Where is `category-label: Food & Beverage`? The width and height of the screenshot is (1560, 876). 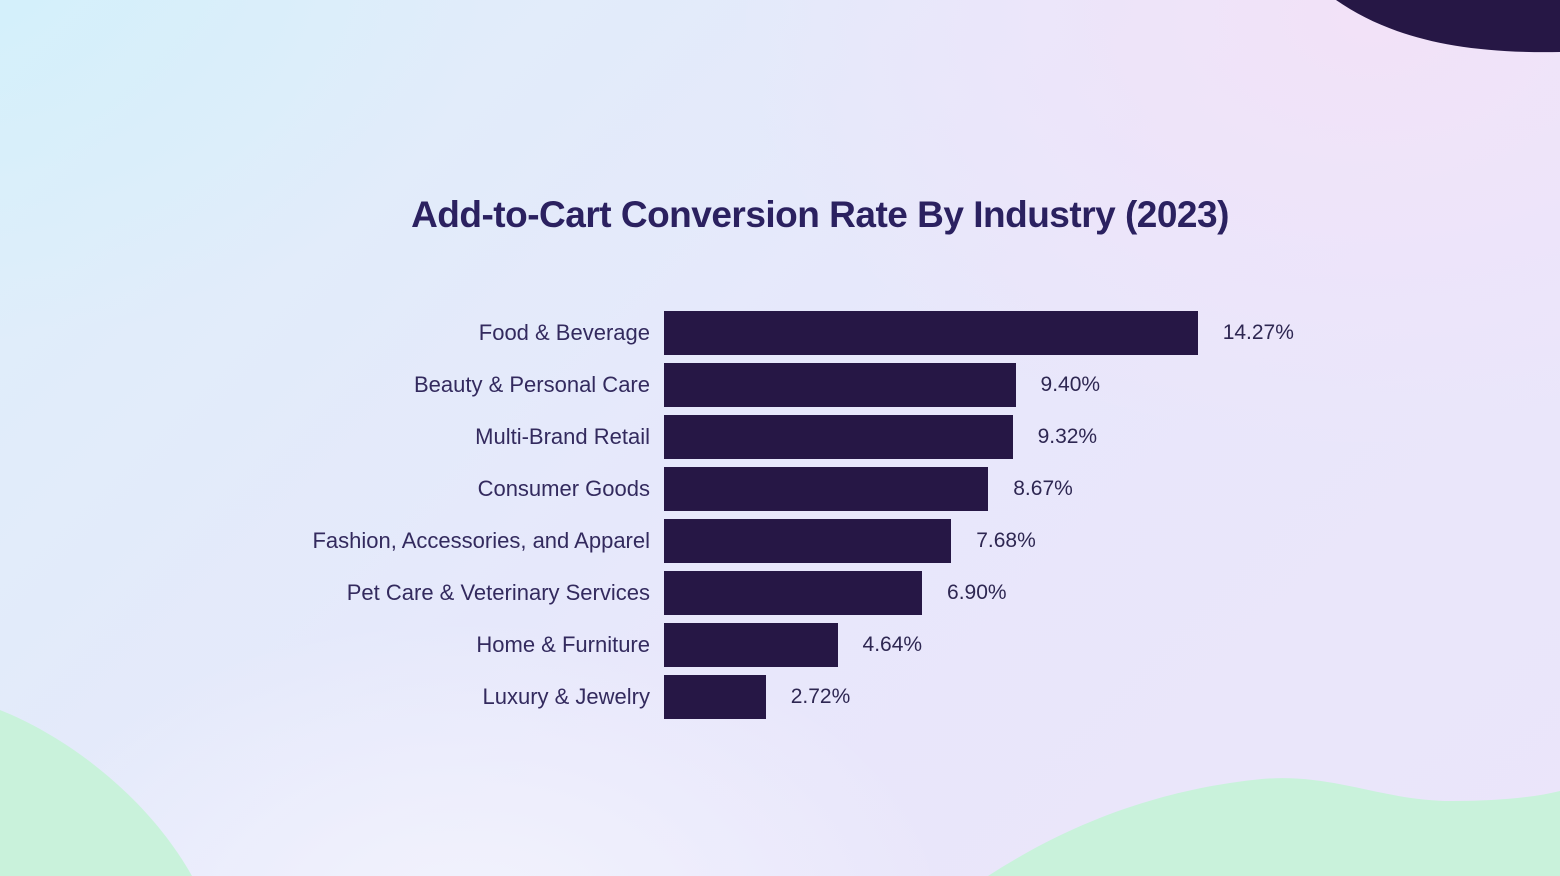 category-label: Food & Beverage is located at coordinates (564, 332).